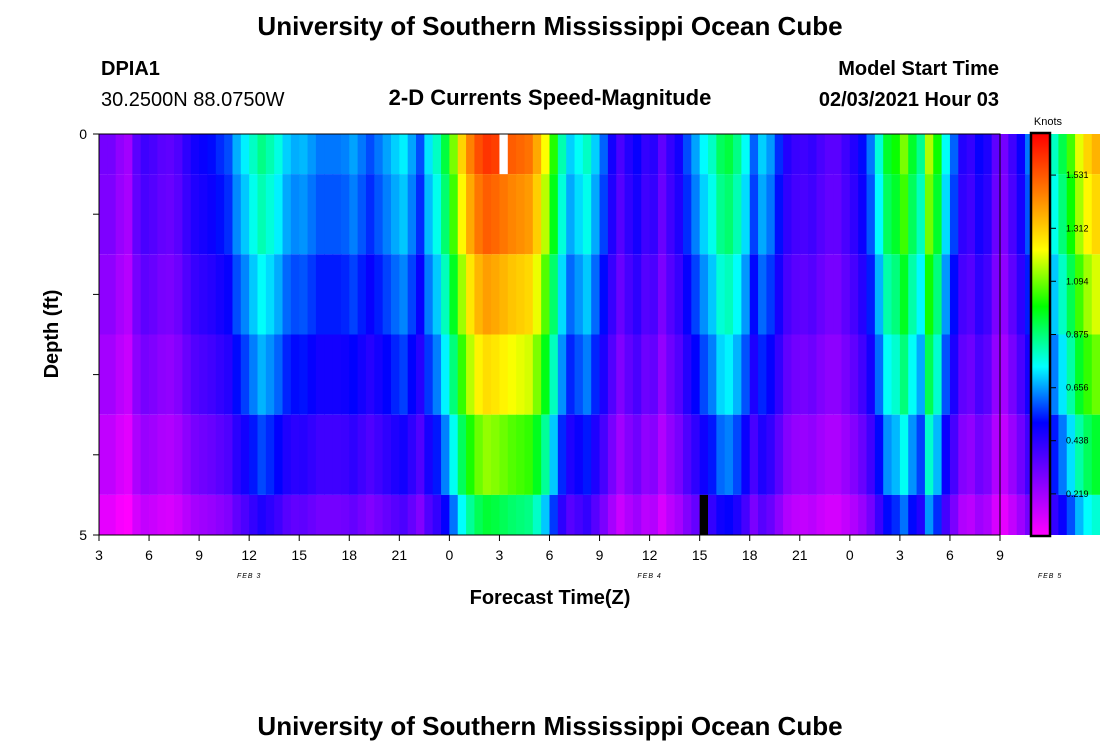  Describe the element at coordinates (900, 555) in the screenshot. I see `x-tick-label: 3` at that location.